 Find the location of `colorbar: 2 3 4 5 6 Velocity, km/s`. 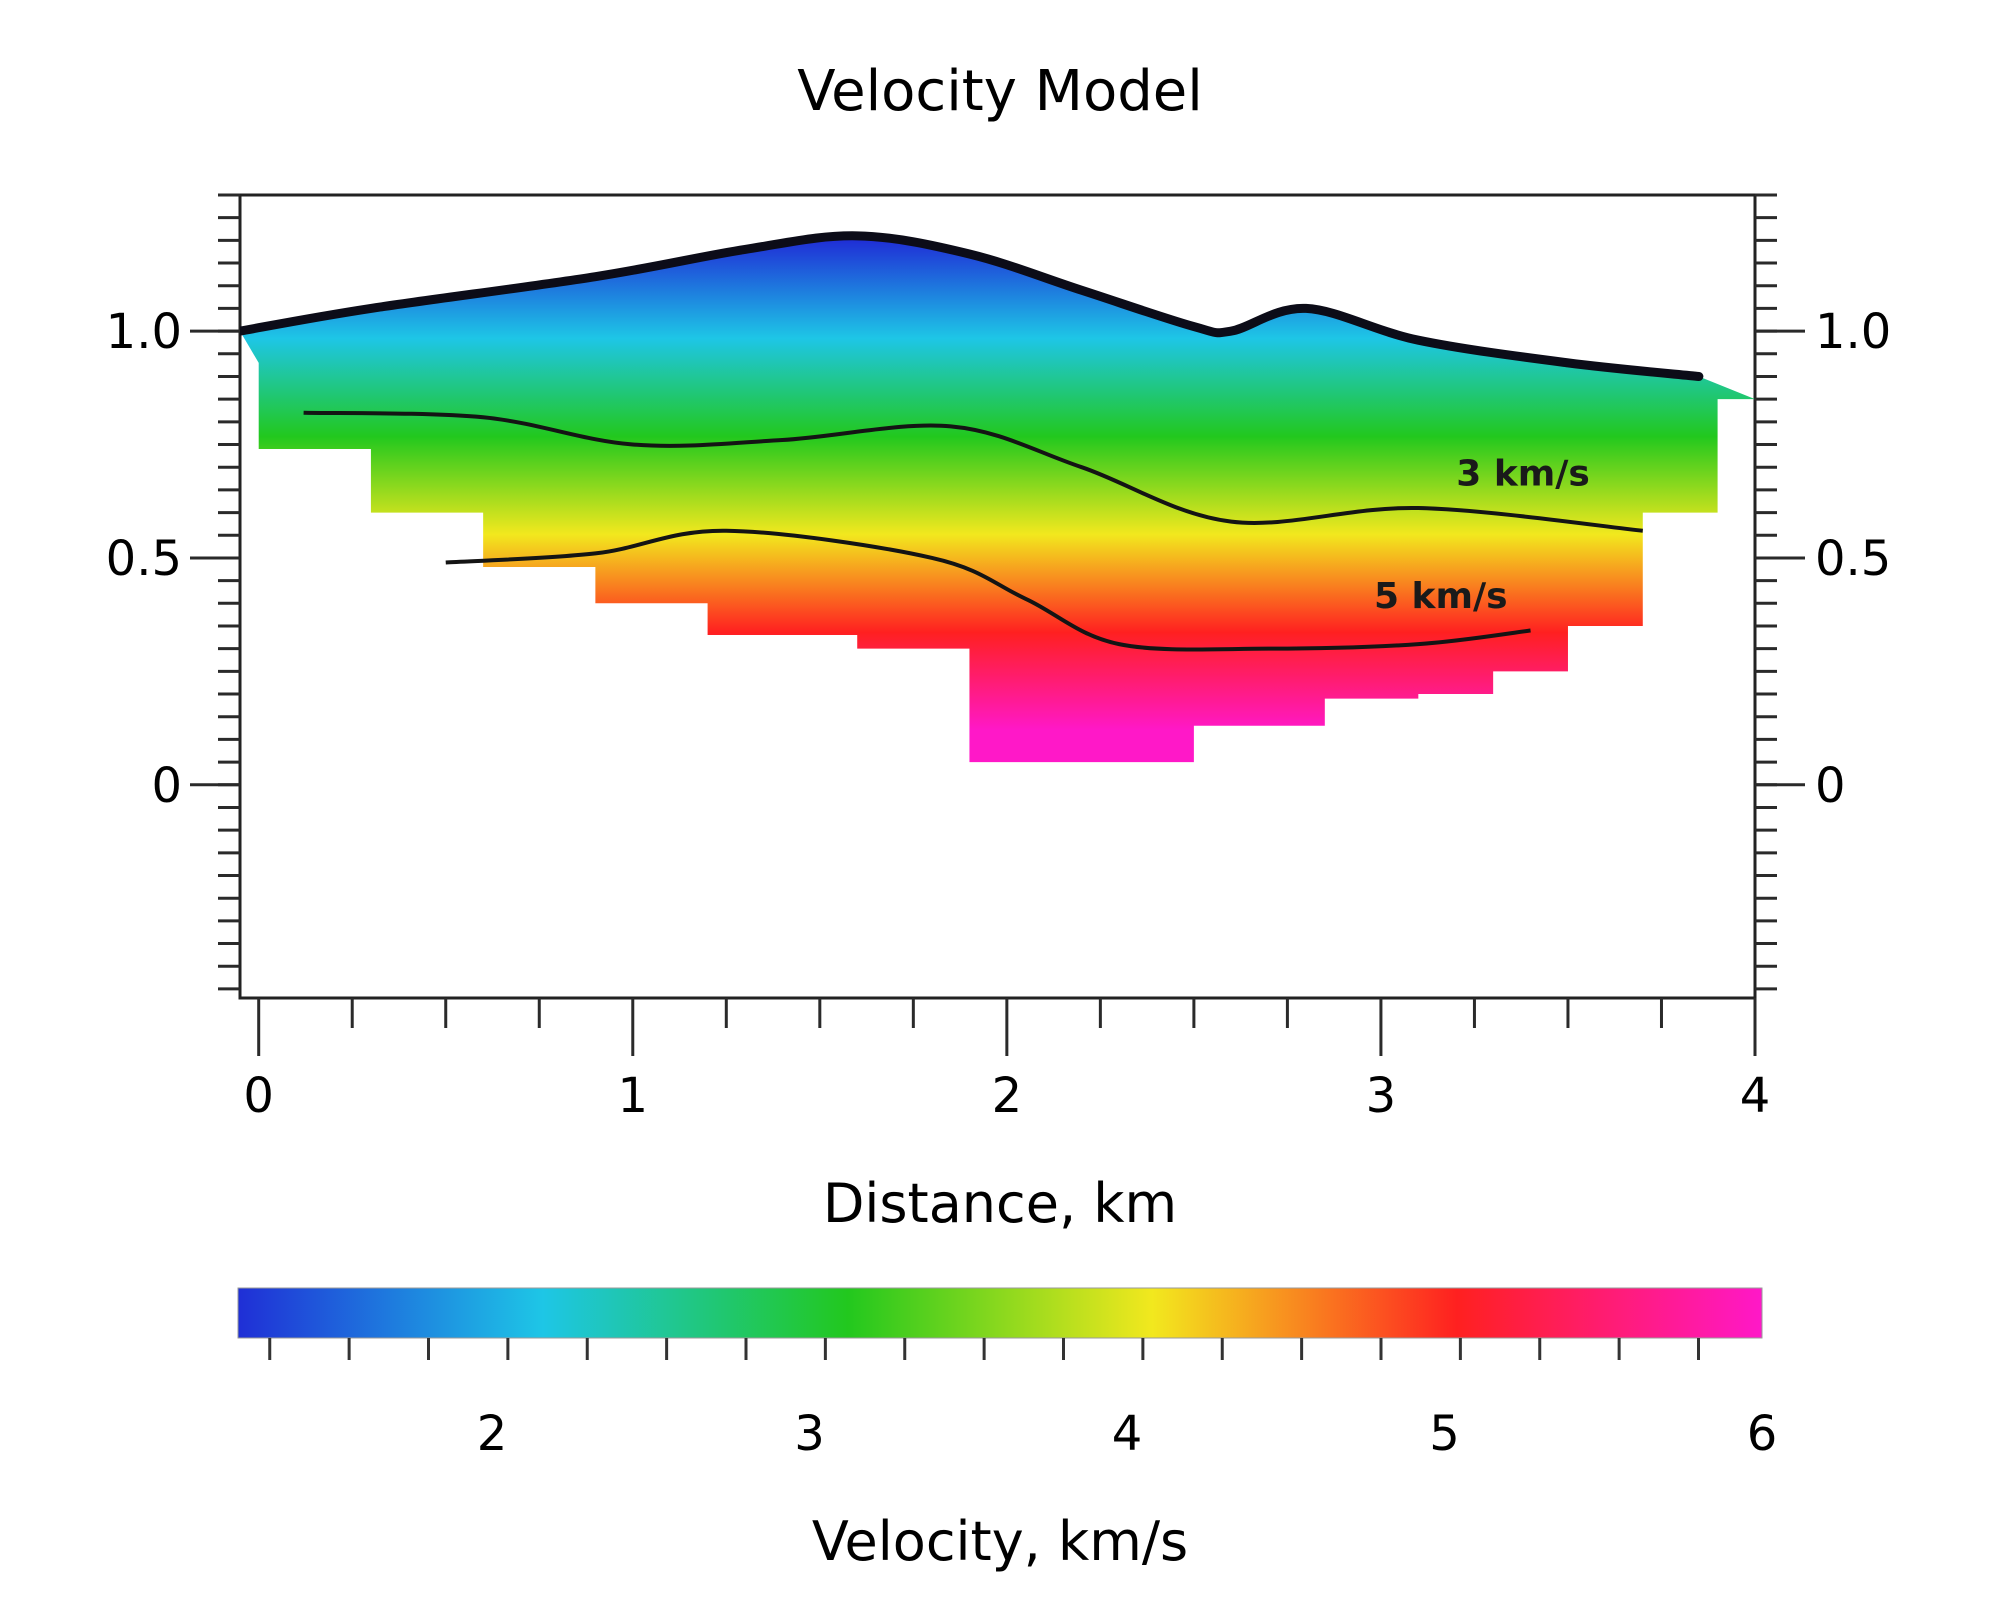

colorbar: 2 3 4 5 6 Velocity, km/s is located at coordinates (1007, 1430).